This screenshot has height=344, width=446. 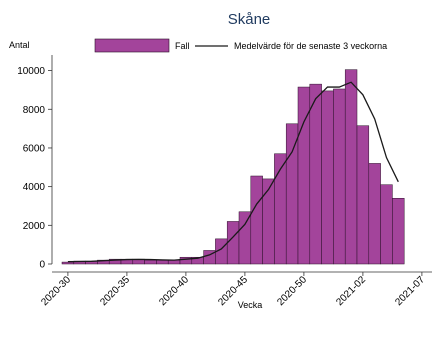 I want to click on legend-label-fall: Fall, so click(x=182, y=46).